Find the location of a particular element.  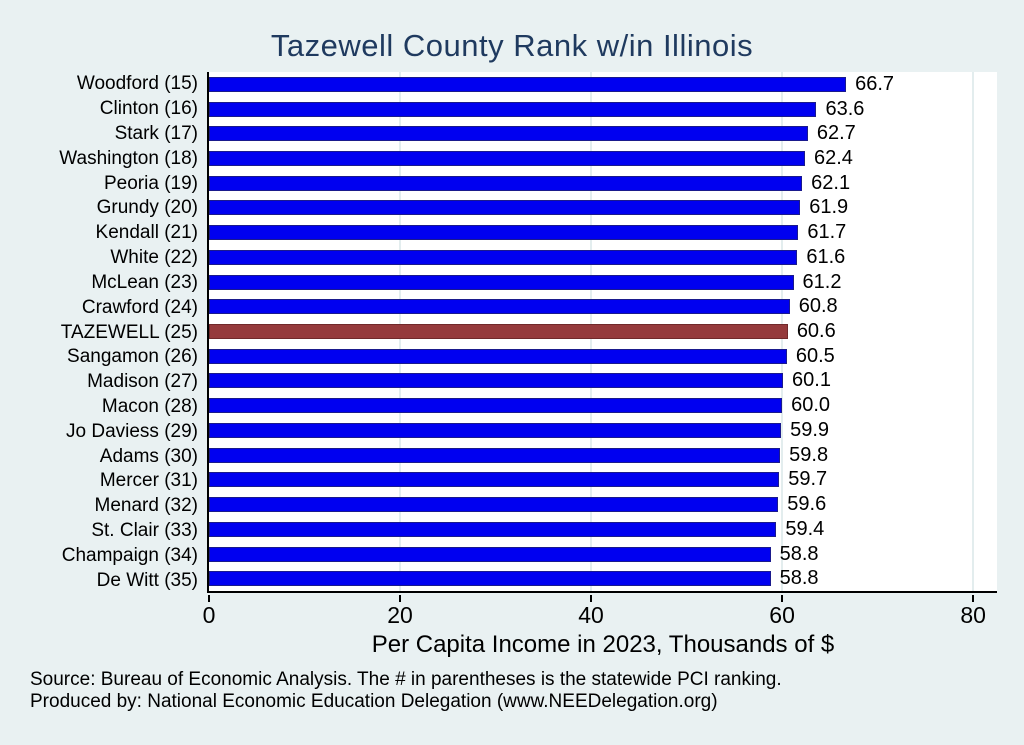

bar-row: 62.4 is located at coordinates (603, 158).